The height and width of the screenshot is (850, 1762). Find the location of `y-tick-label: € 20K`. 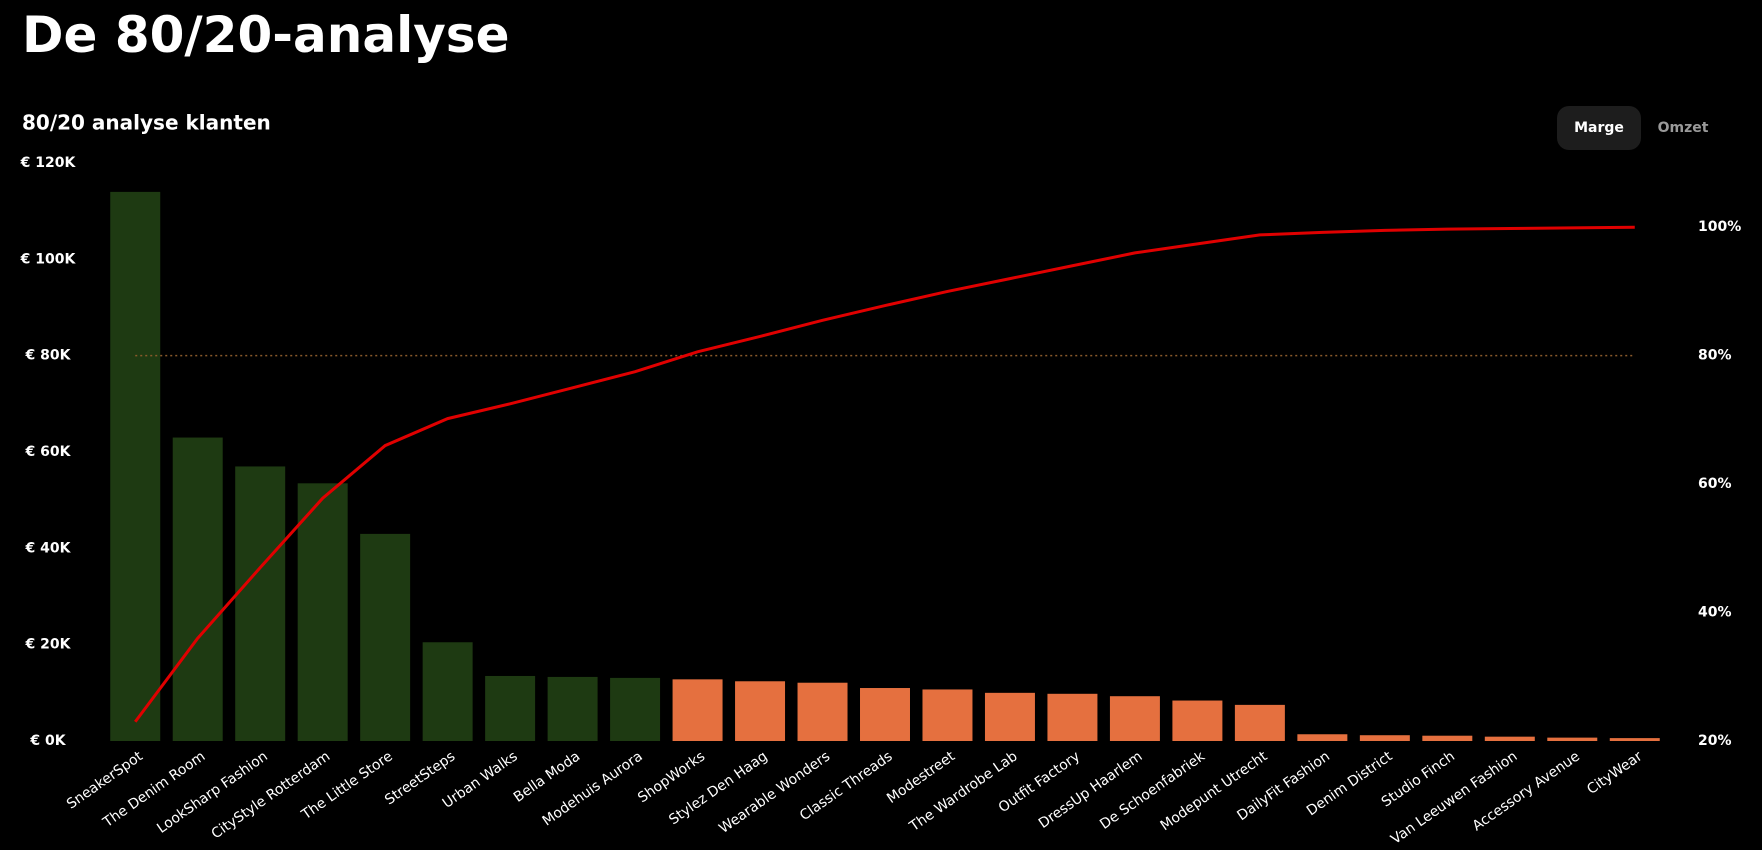

y-tick-label: € 20K is located at coordinates (48, 645).